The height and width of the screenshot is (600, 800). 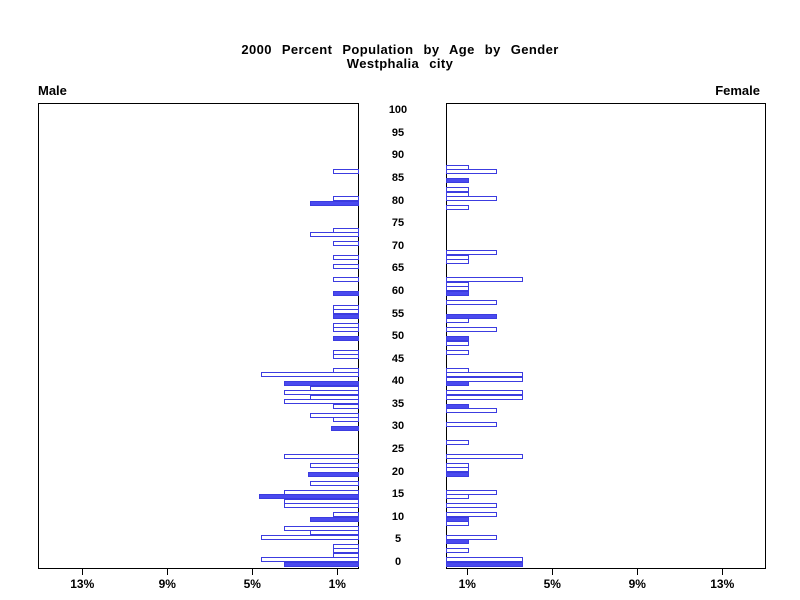 What do you see at coordinates (398, 132) in the screenshot?
I see `age-tick-label-95: 95` at bounding box center [398, 132].